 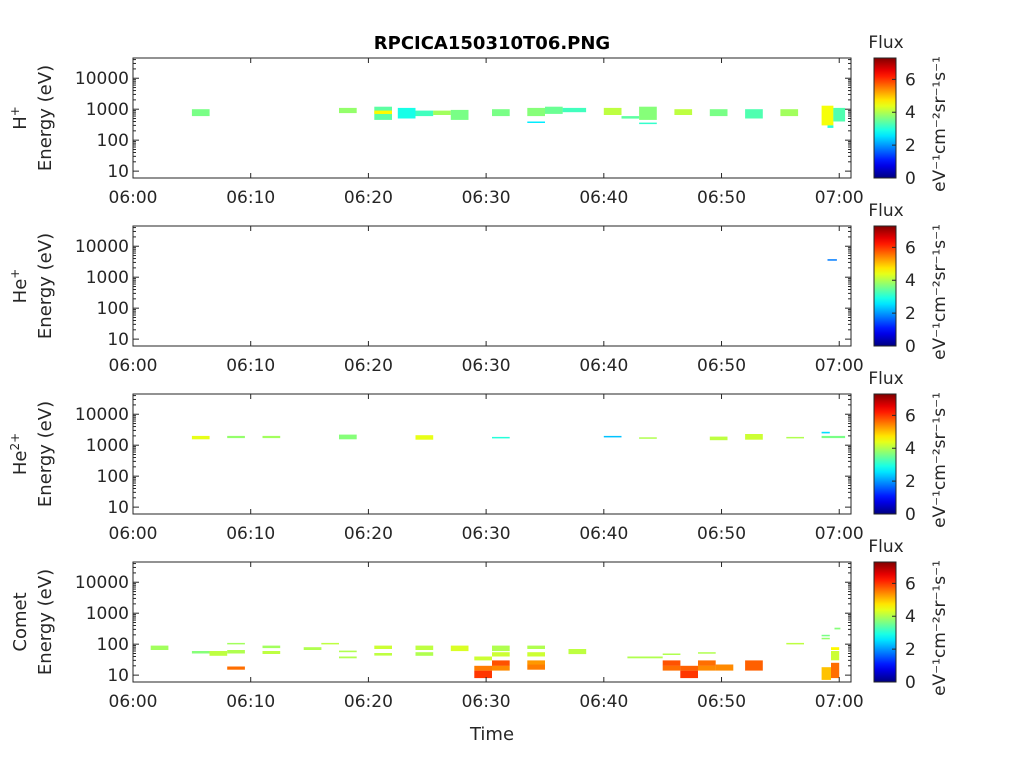 What do you see at coordinates (19, 454) in the screenshot?
I see `y-axis-label-species: He2+` at bounding box center [19, 454].